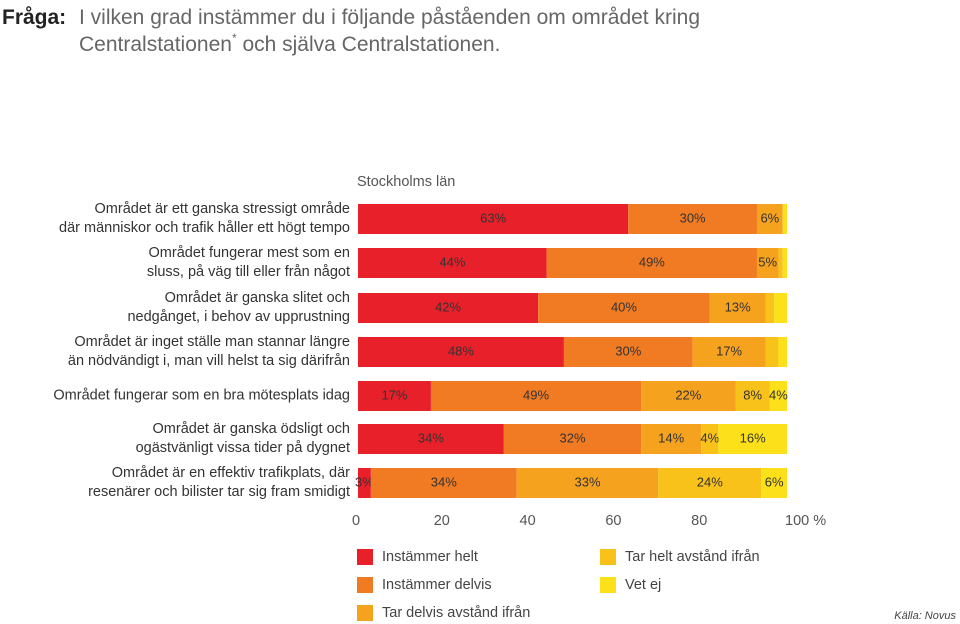 The width and height of the screenshot is (960, 624). Describe the element at coordinates (368, 44) in the screenshot. I see `question-part: och själva Centralstationen.` at that location.